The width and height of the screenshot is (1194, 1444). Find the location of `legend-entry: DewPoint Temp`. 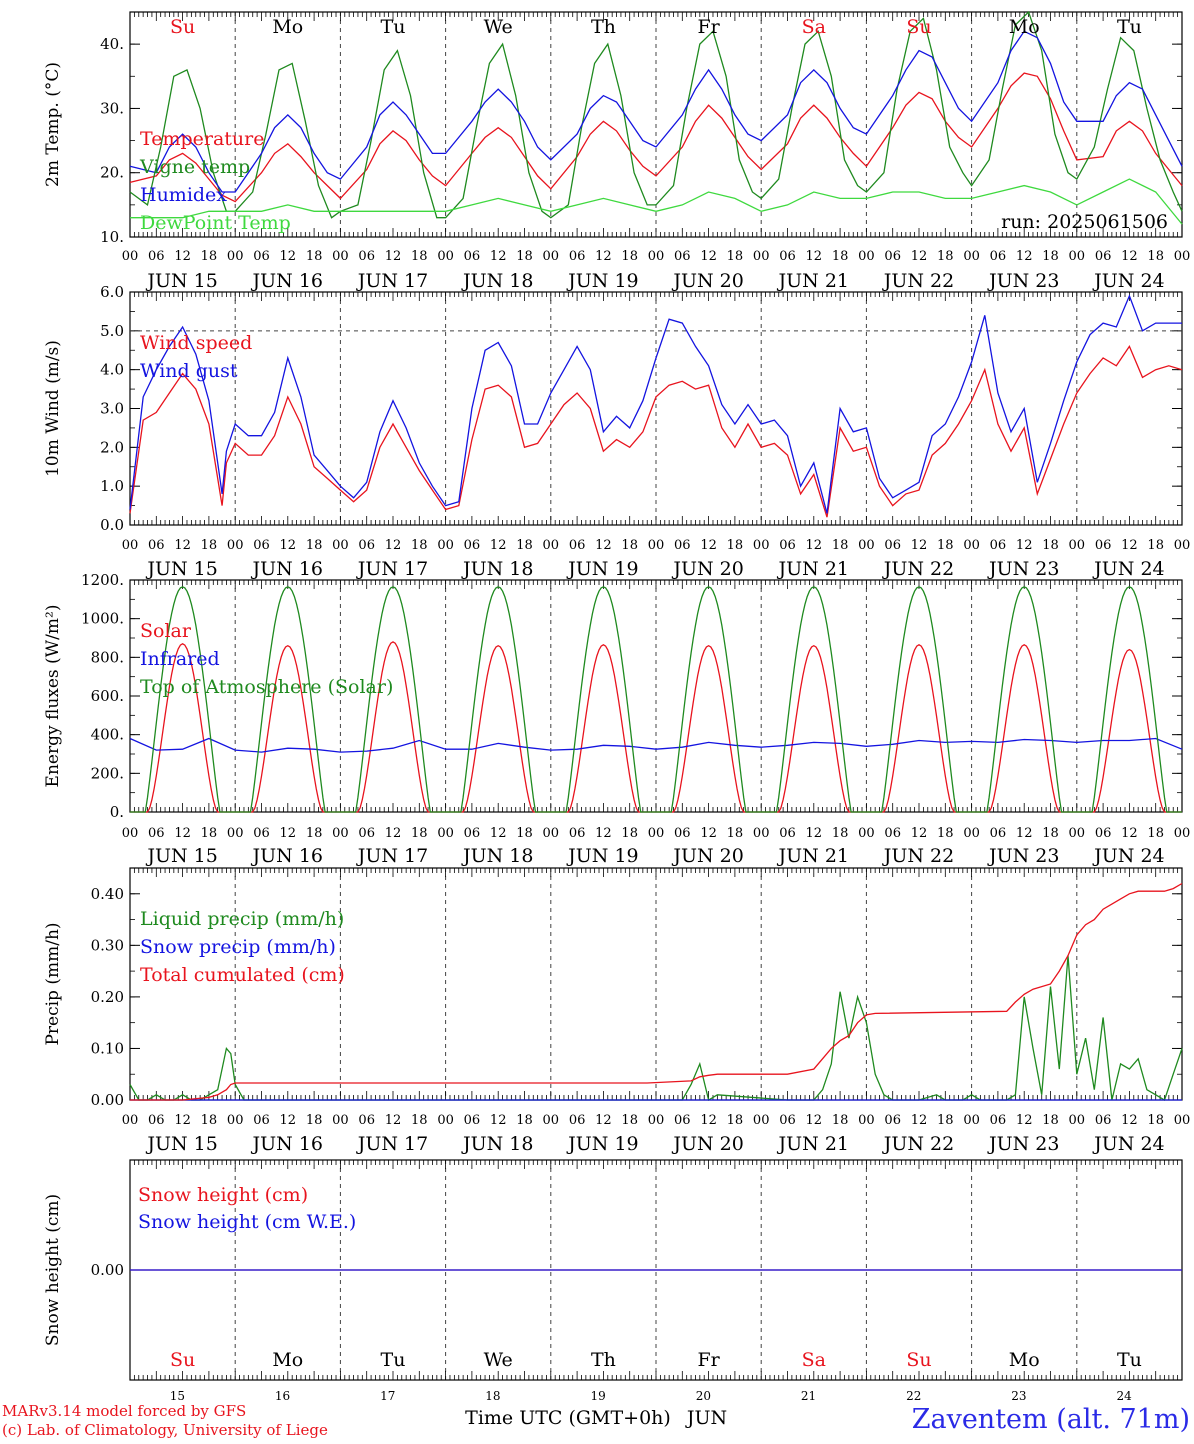

legend-entry: DewPoint Temp is located at coordinates (215, 223).